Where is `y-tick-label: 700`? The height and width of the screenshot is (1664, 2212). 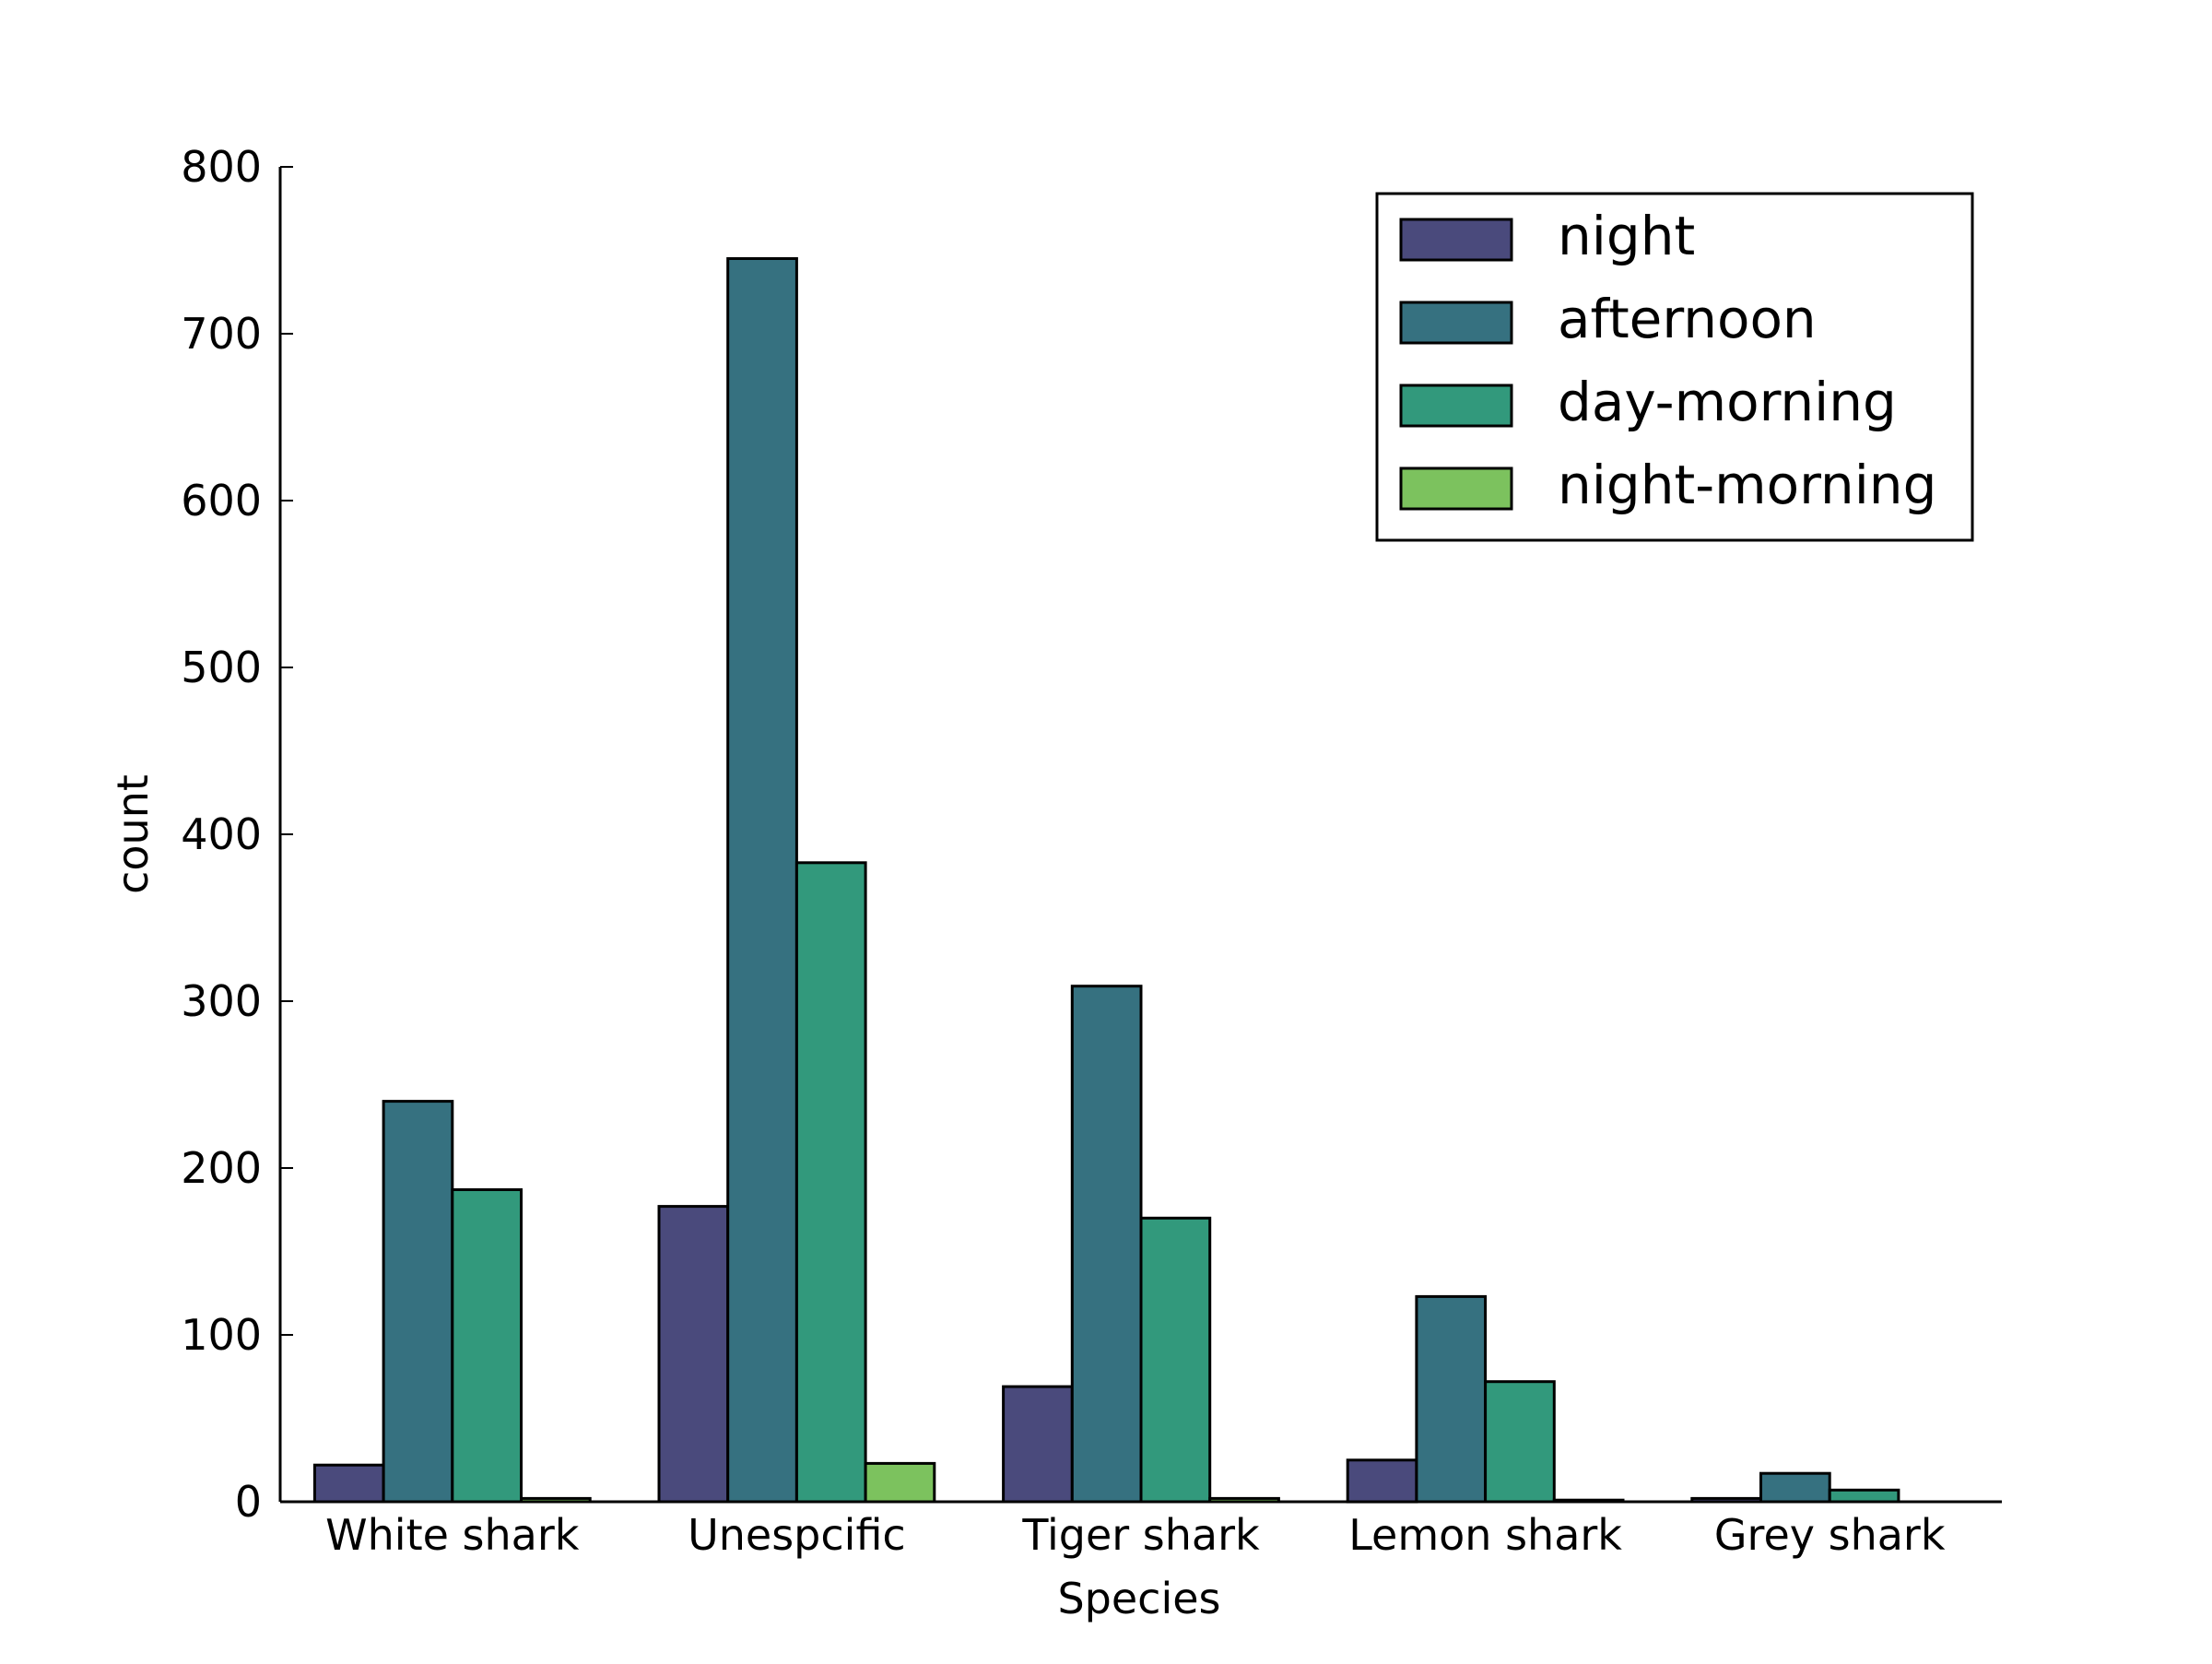 y-tick-label: 700 is located at coordinates (221, 334).